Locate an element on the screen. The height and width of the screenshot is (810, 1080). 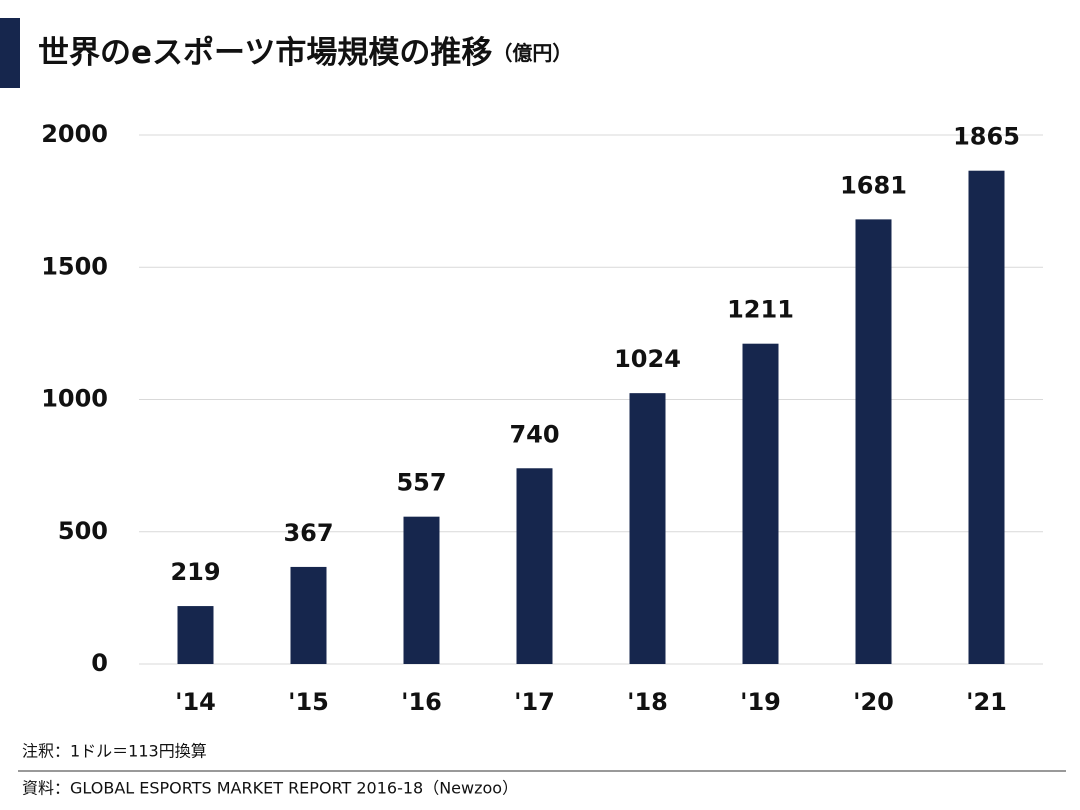
y-tick-label: 1500 is located at coordinates (74, 266).